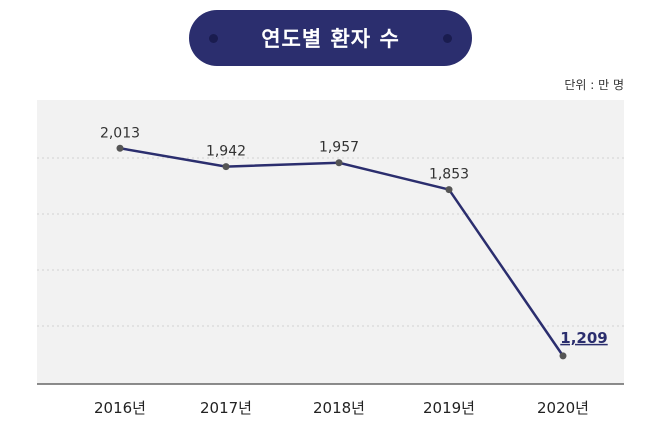 This screenshot has width=651, height=430. Describe the element at coordinates (339, 148) in the screenshot. I see `data-label-3: 1,957` at that location.